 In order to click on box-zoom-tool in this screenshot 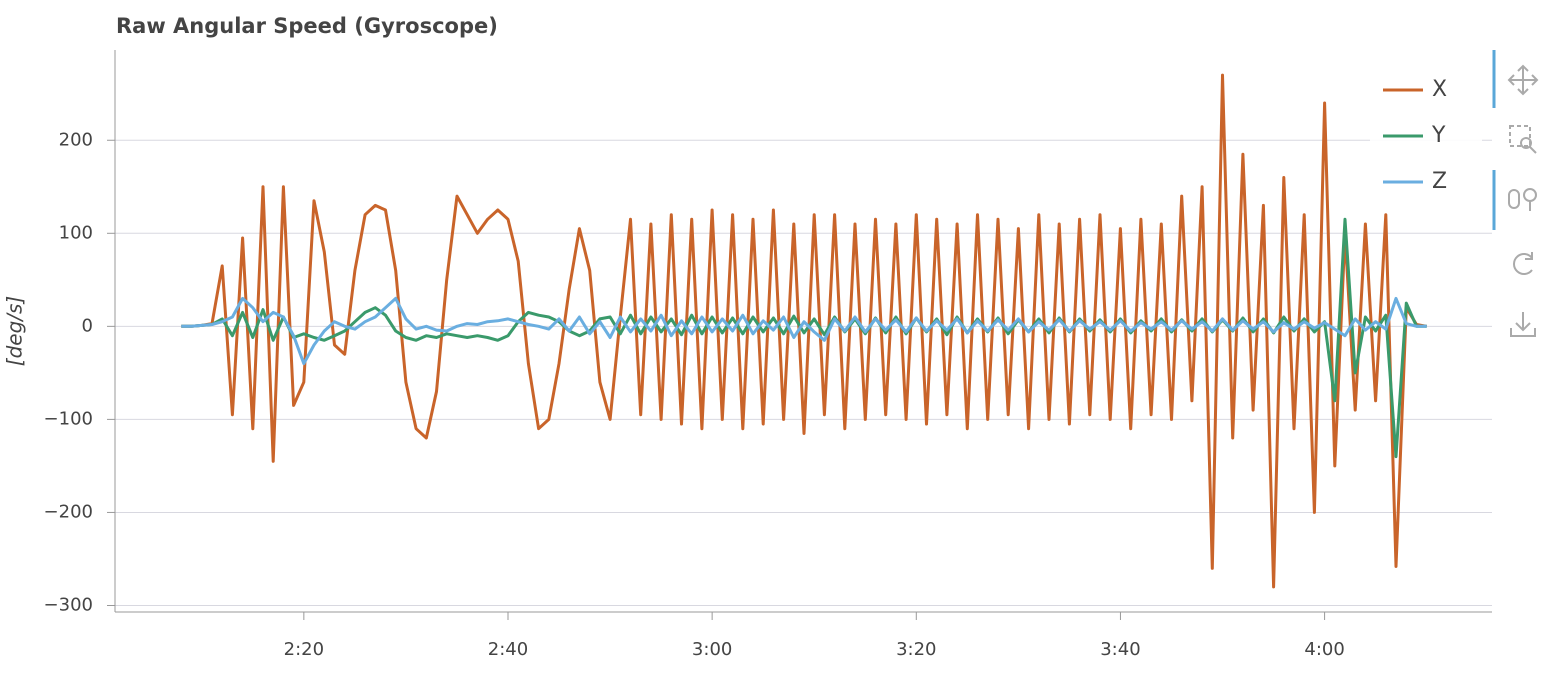, I will do `click(1523, 139)`.